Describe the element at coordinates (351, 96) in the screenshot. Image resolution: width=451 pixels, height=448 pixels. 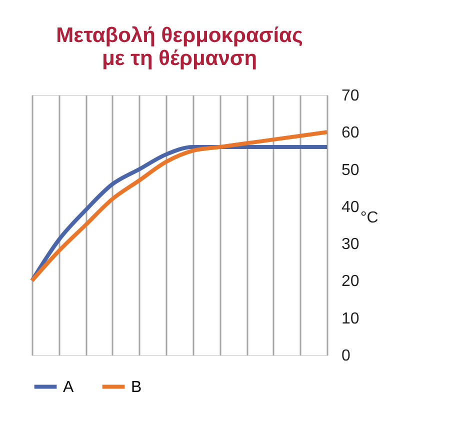
I see `y-tick-label: 70` at that location.